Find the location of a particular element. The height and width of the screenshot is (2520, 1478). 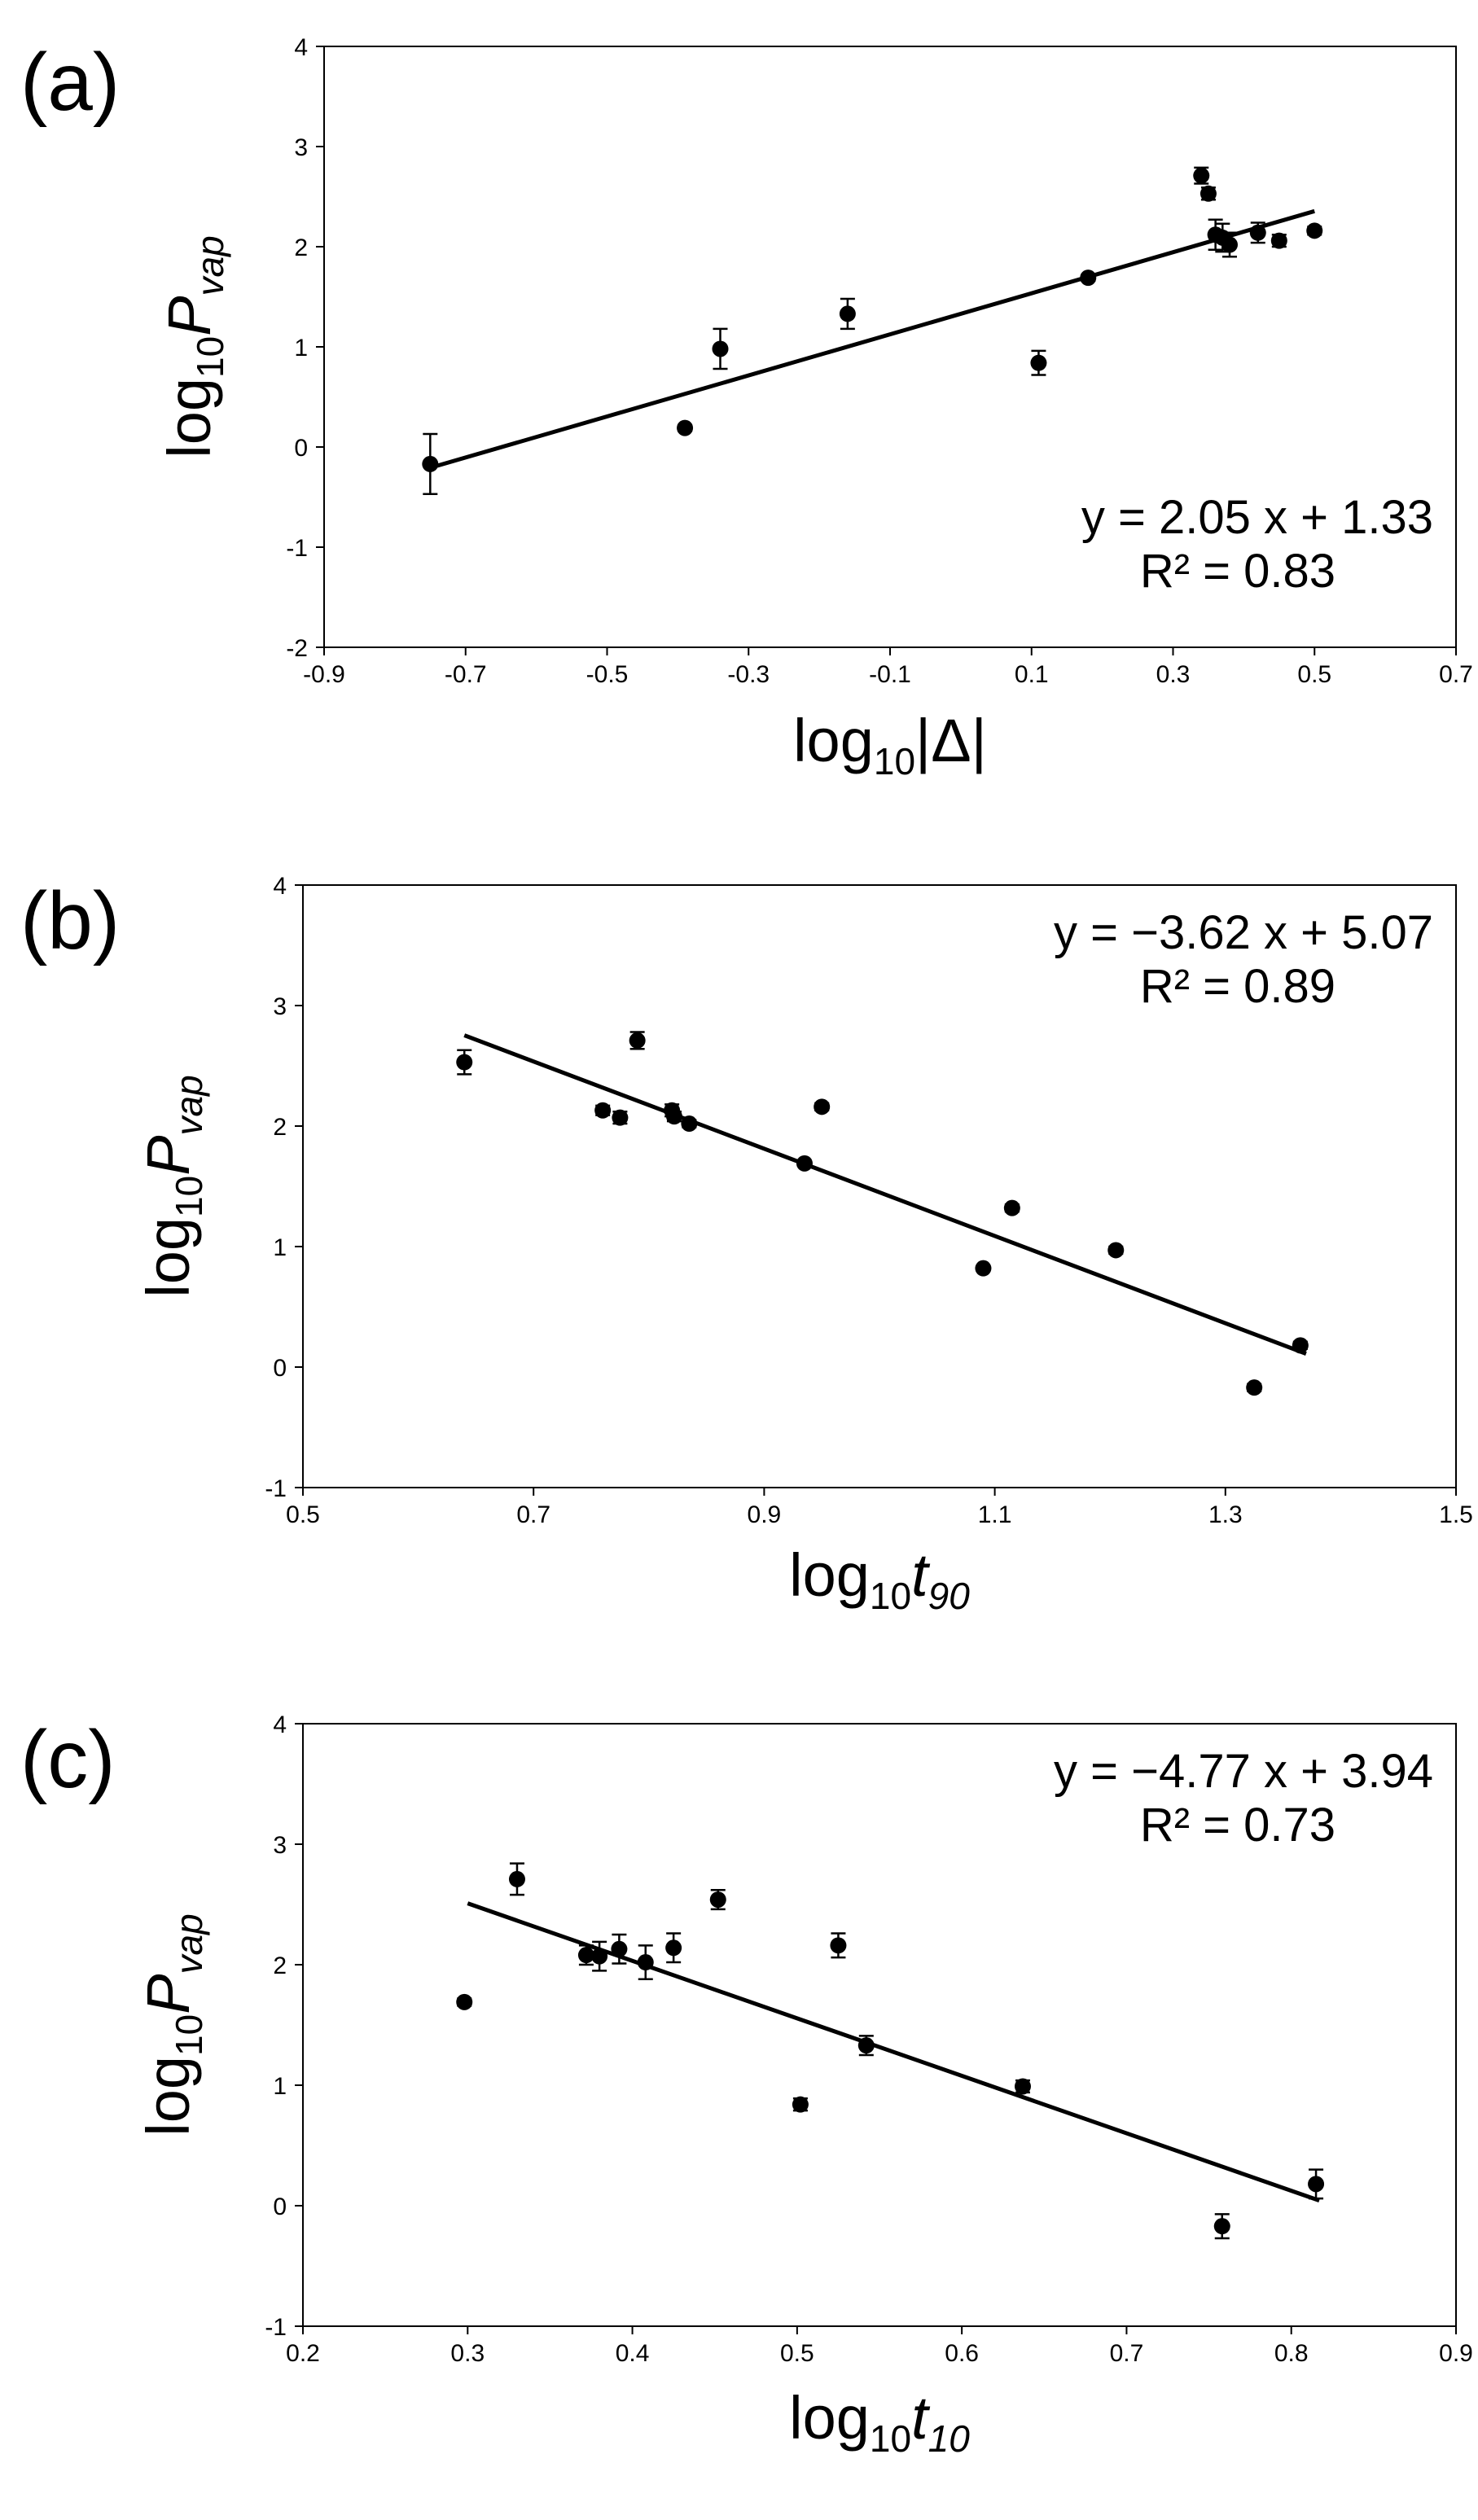

x-tick-label: -0.7 is located at coordinates (466, 674).